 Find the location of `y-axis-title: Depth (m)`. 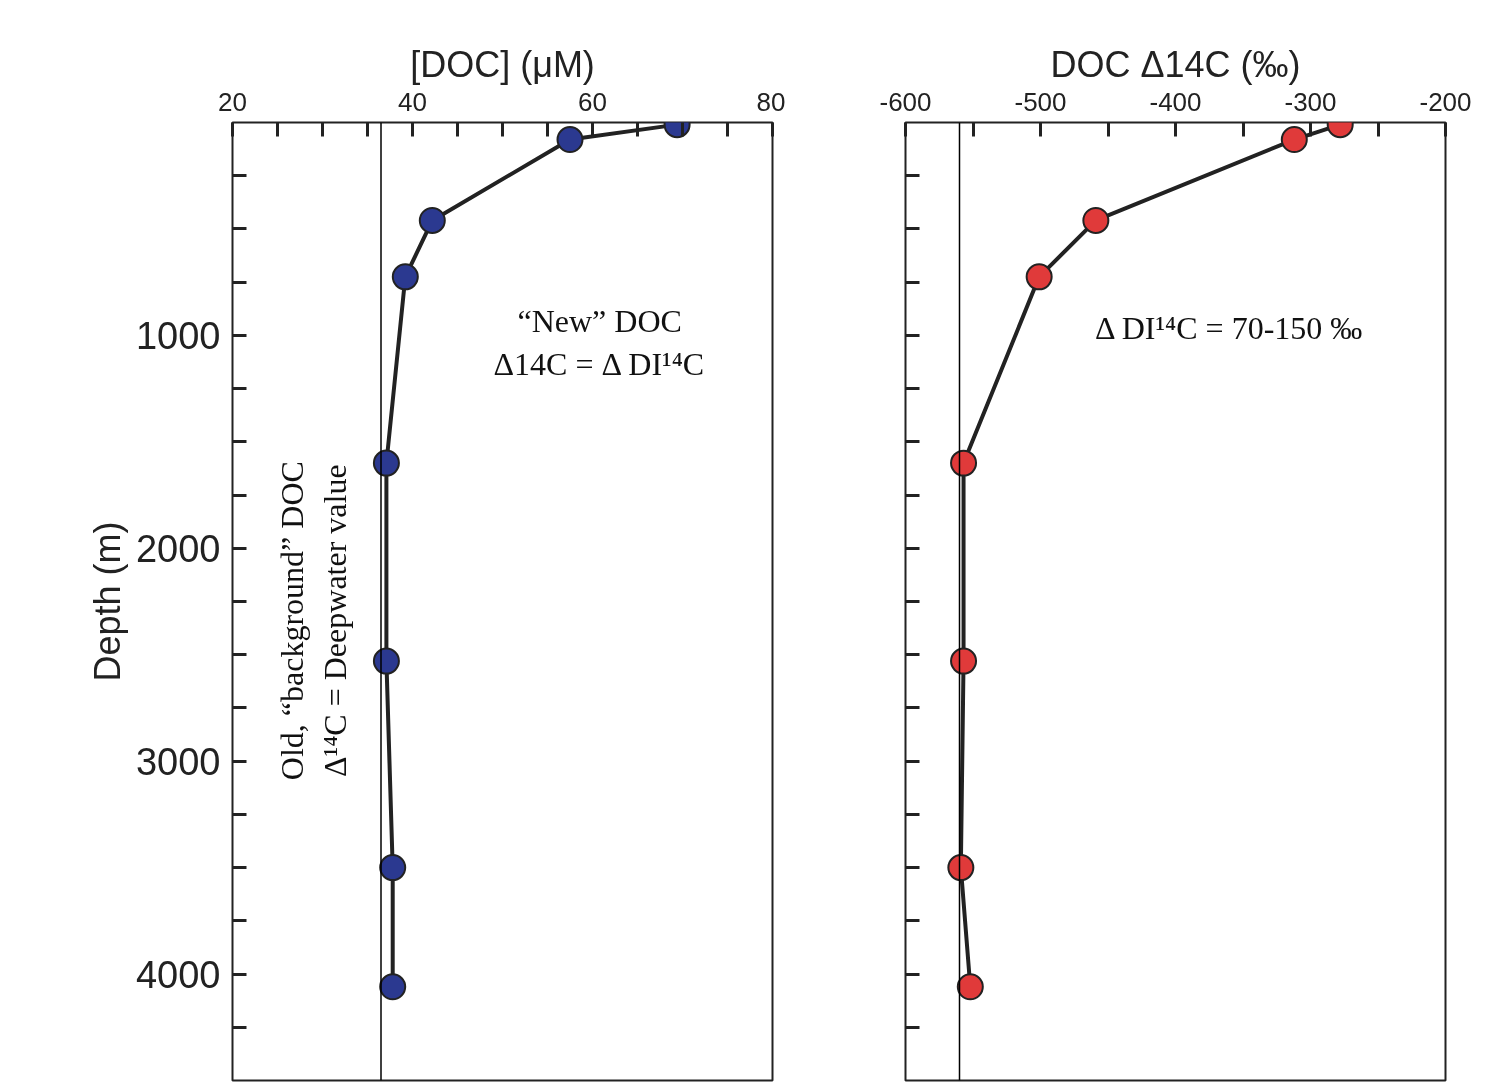

y-axis-title: Depth (m) is located at coordinates (107, 601).